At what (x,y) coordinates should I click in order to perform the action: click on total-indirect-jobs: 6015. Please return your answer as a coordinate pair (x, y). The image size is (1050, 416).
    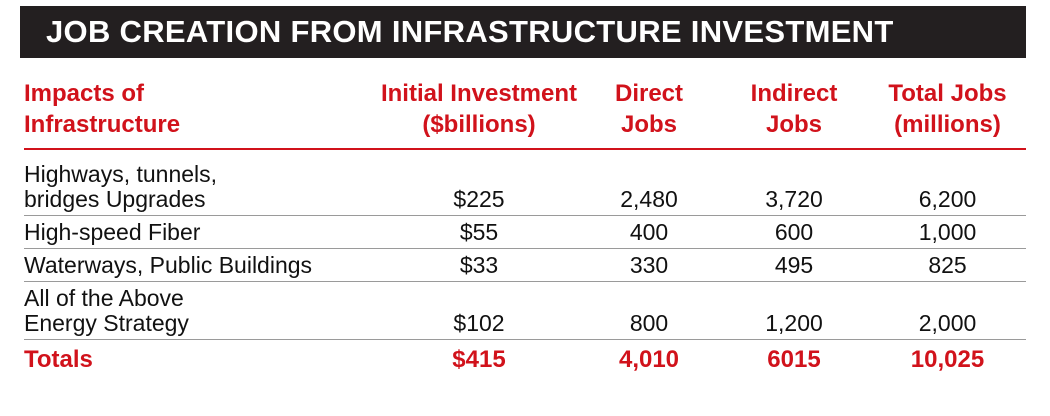
    Looking at the image, I should click on (794, 359).